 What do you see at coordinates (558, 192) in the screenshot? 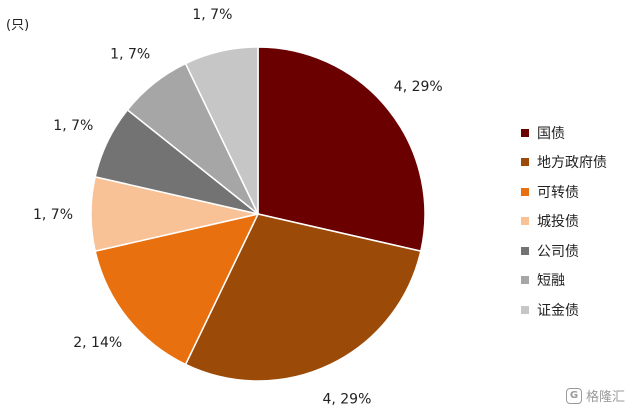
I see `legend-label: 可转债` at bounding box center [558, 192].